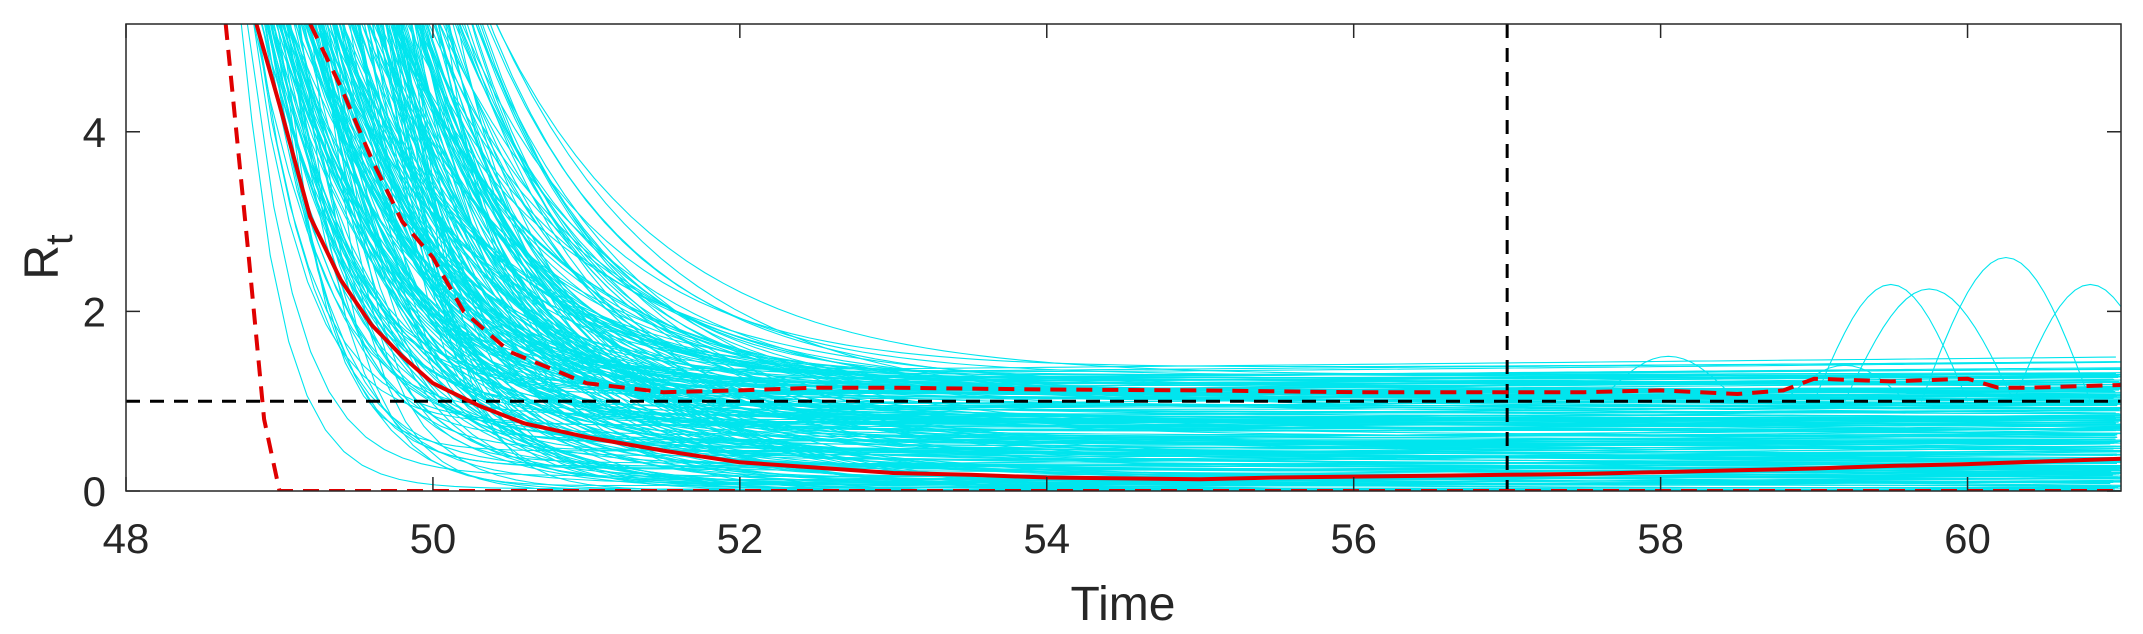 This screenshot has height=634, width=2143. What do you see at coordinates (433, 538) in the screenshot?
I see `x-tick-label: 50` at bounding box center [433, 538].